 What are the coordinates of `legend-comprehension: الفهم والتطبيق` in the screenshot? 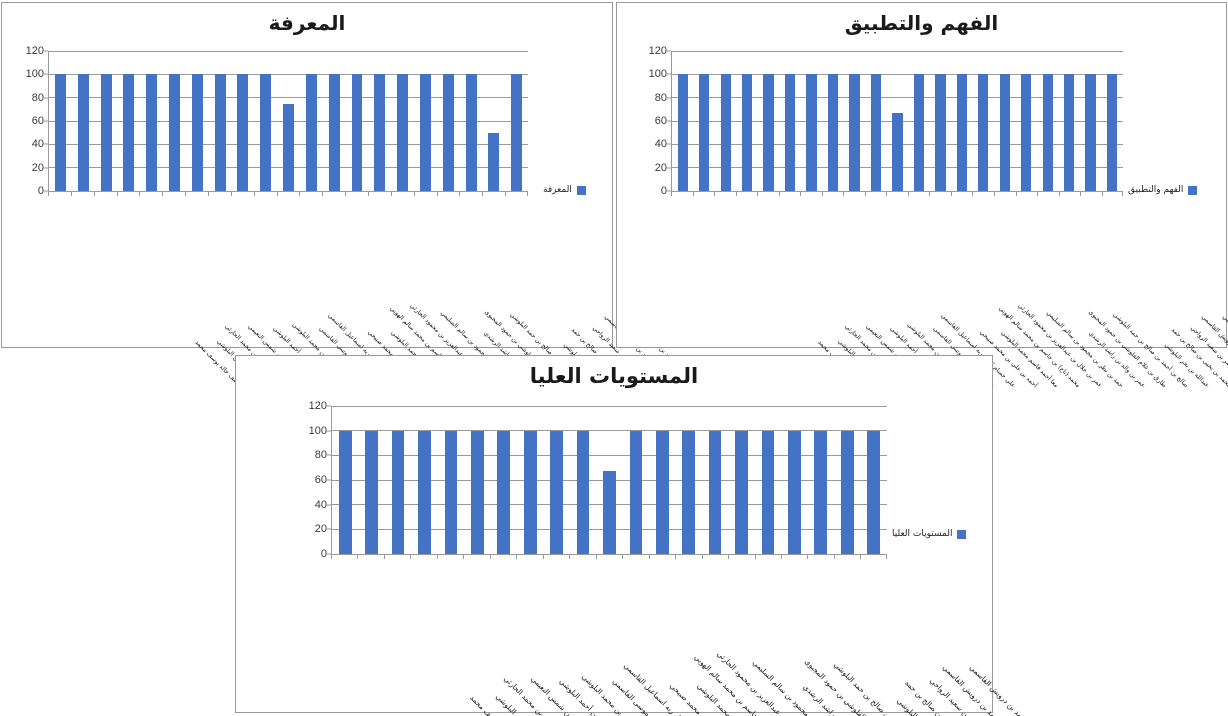 It's located at (1163, 190).